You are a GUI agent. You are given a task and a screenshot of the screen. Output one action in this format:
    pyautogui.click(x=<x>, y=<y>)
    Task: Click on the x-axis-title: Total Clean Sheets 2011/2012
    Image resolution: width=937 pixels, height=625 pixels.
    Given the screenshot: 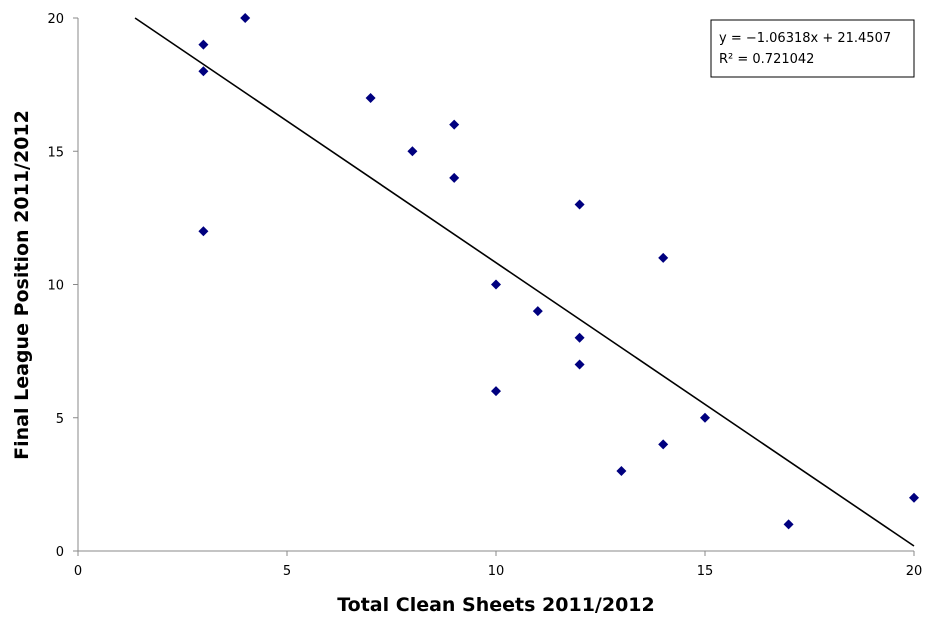 What is the action you would take?
    pyautogui.click(x=496, y=605)
    